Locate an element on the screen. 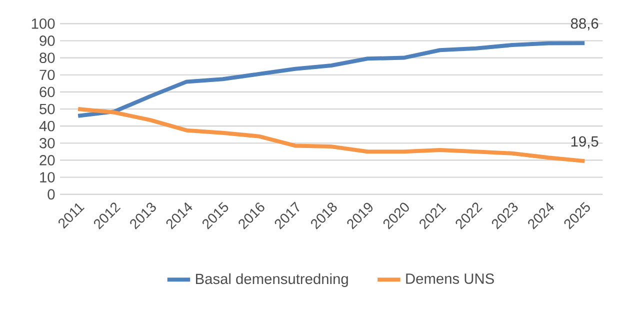  y-tick-label: 80 is located at coordinates (47, 57).